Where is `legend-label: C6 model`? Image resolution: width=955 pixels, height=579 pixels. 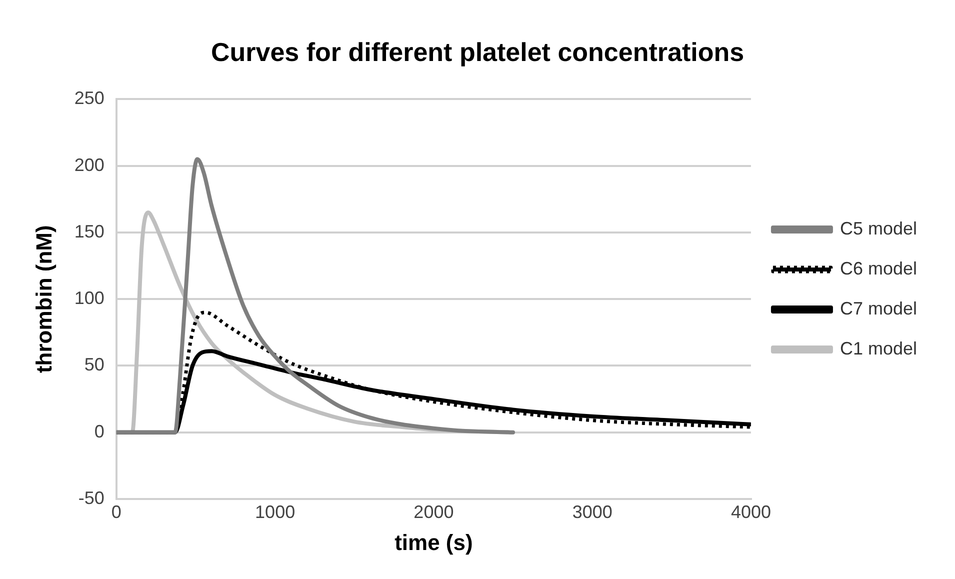 legend-label: C6 model is located at coordinates (879, 268).